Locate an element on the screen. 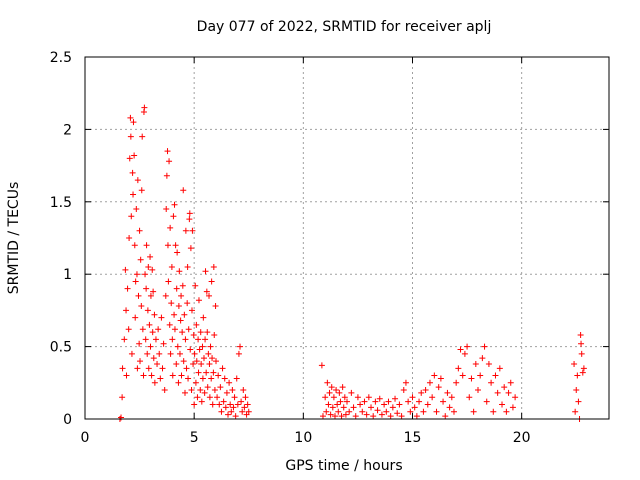 This screenshot has height=480, width=640. y-tick-label: 2 is located at coordinates (67, 130).